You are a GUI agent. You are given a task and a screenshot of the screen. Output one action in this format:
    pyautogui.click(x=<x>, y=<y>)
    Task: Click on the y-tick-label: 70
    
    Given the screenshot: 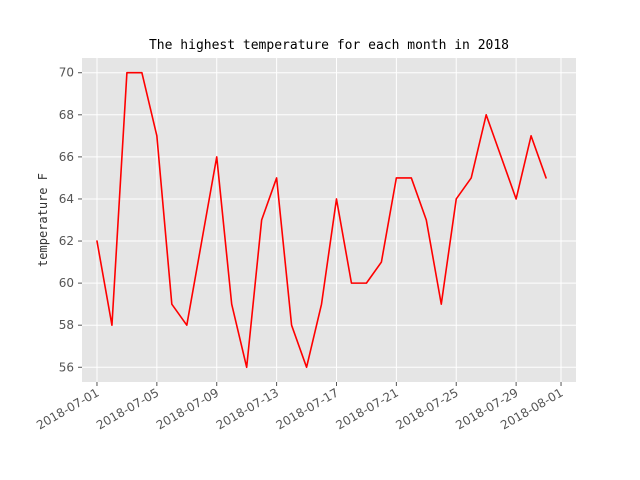 What is the action you would take?
    pyautogui.click(x=66, y=73)
    